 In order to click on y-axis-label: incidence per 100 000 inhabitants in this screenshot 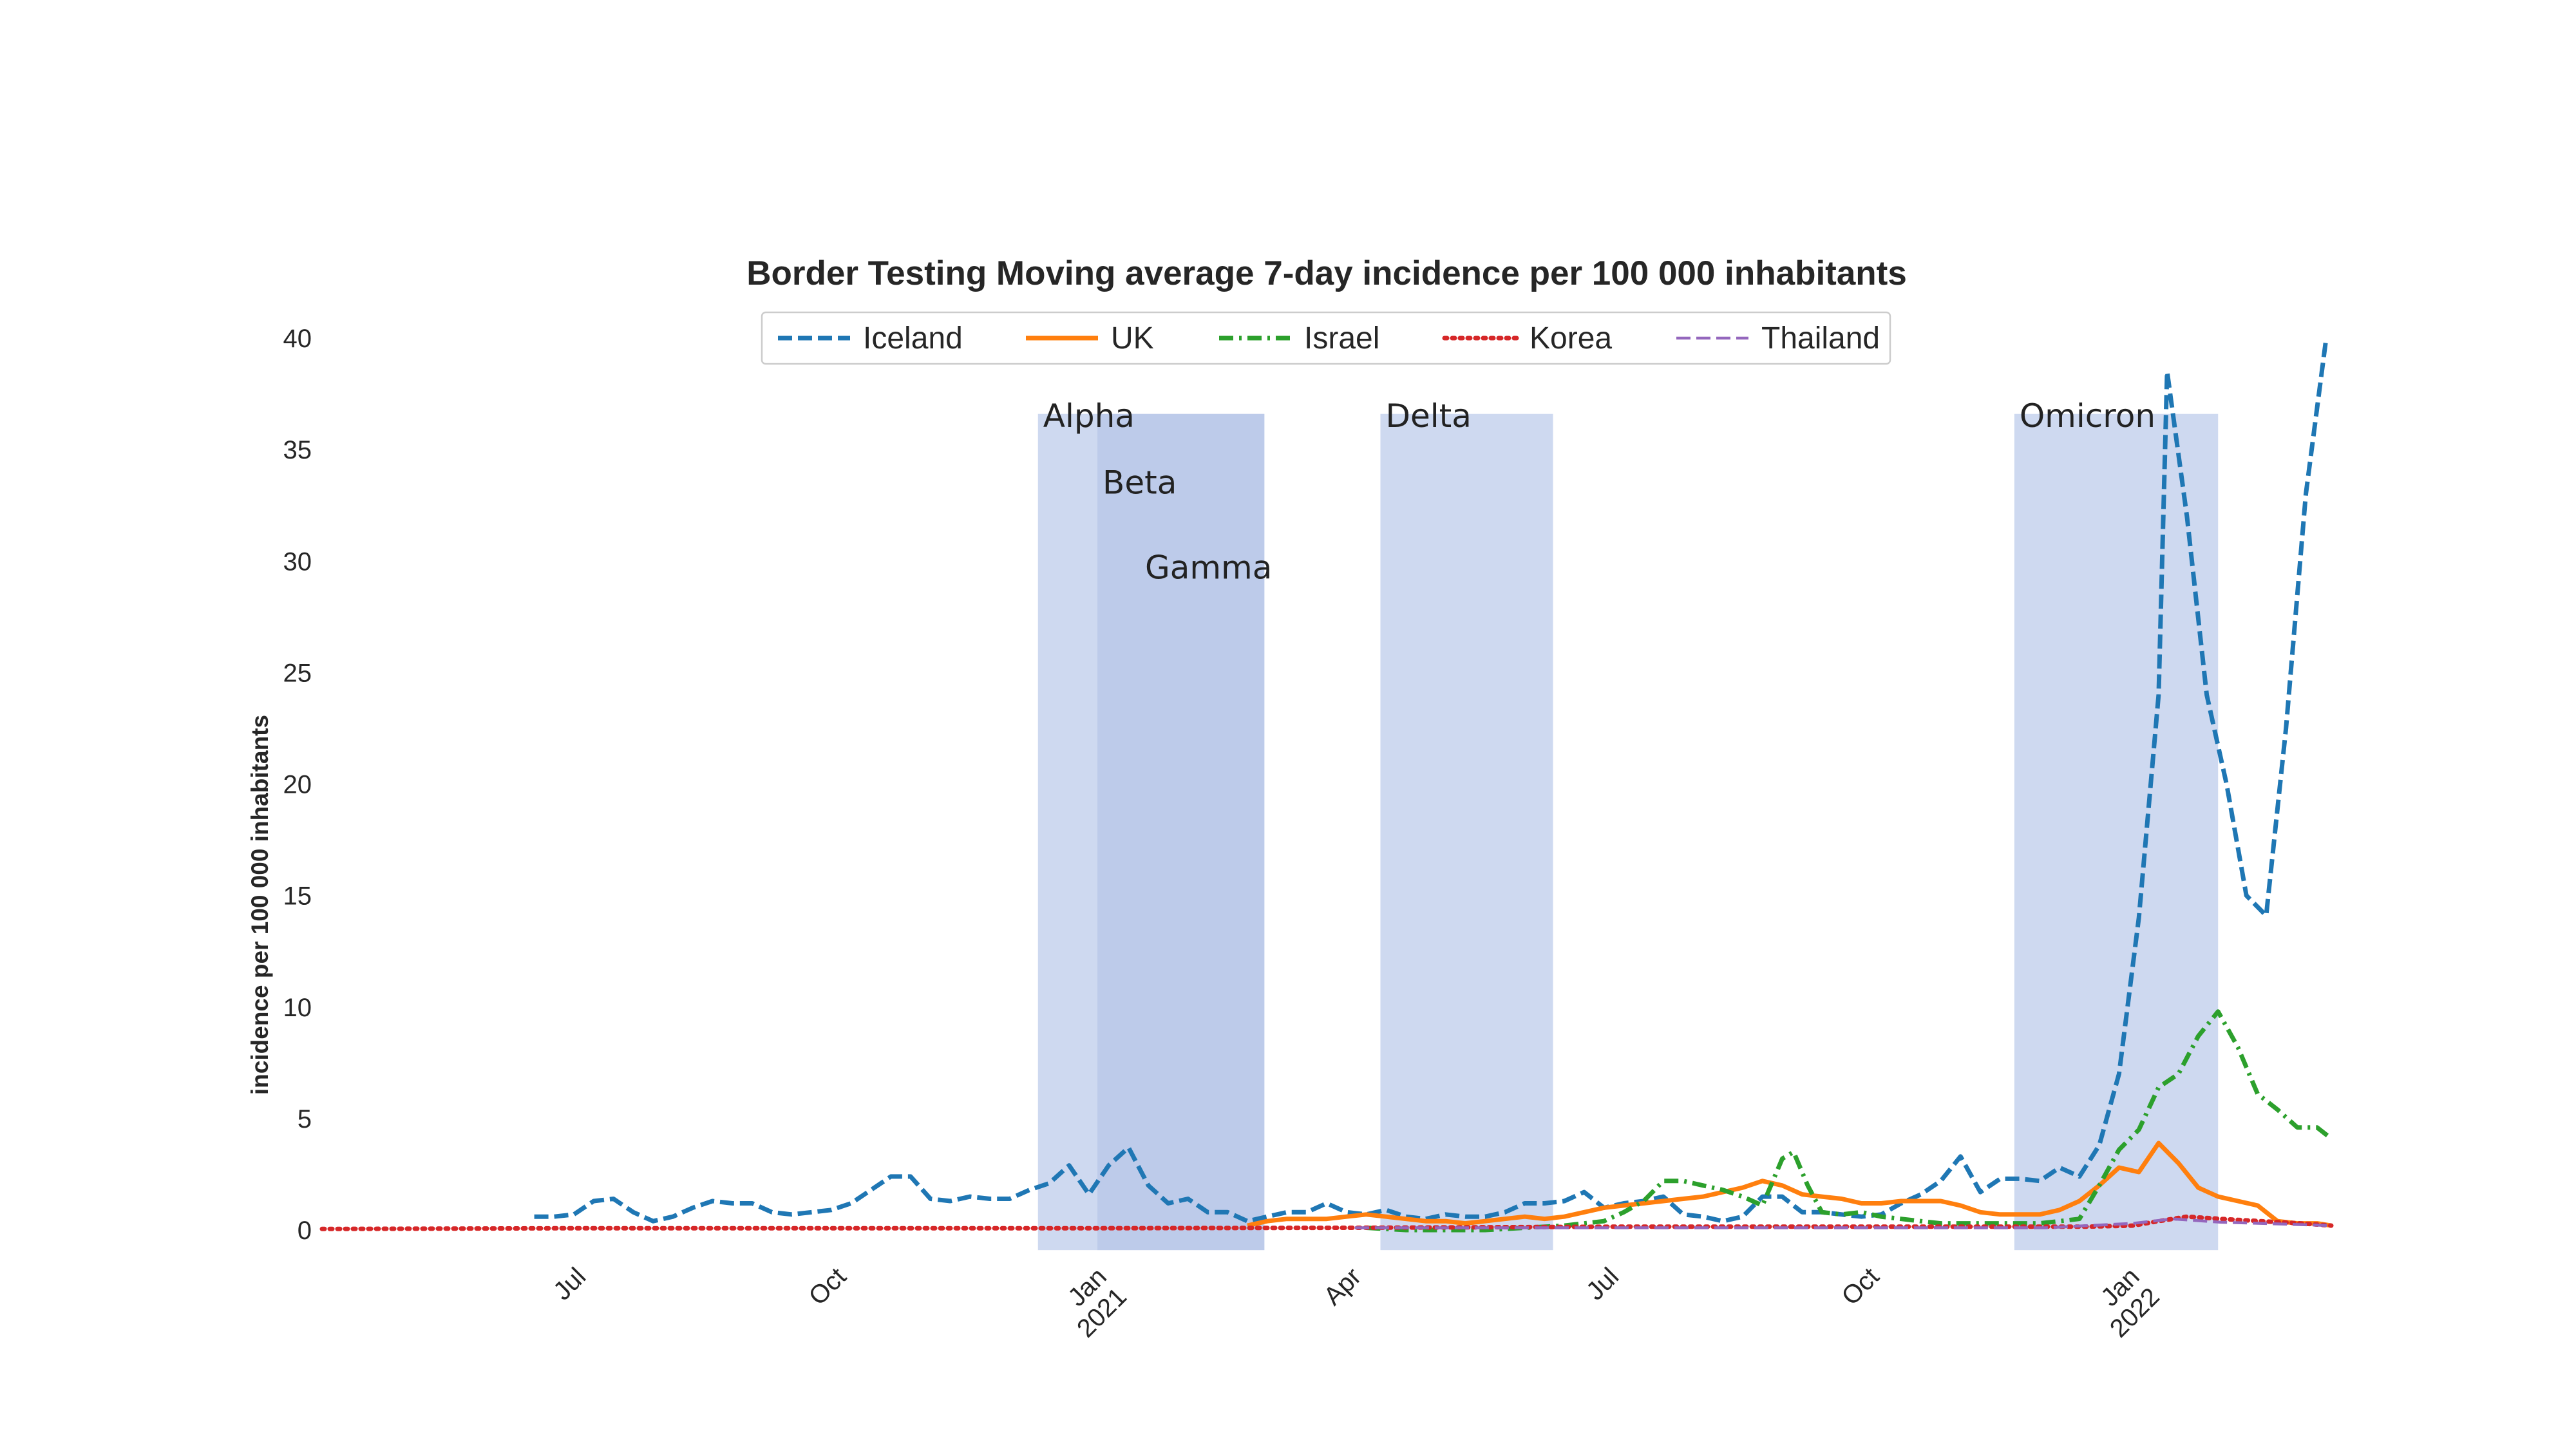, I will do `click(260, 905)`.